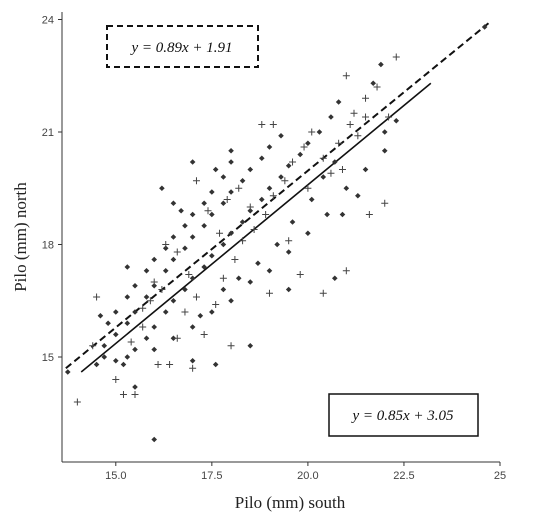 The width and height of the screenshot is (550, 521). Describe the element at coordinates (211, 476) in the screenshot. I see `x-tick-label: 17.5` at that location.